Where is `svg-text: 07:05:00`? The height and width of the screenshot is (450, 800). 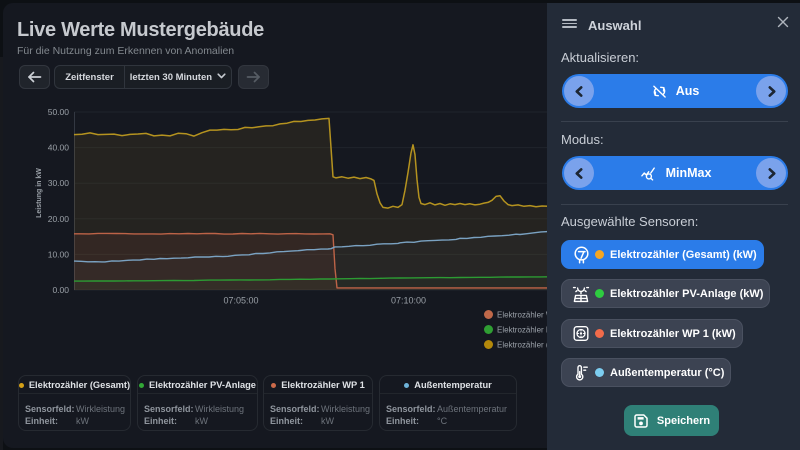
svg-text: 07:05:00 is located at coordinates (240, 301).